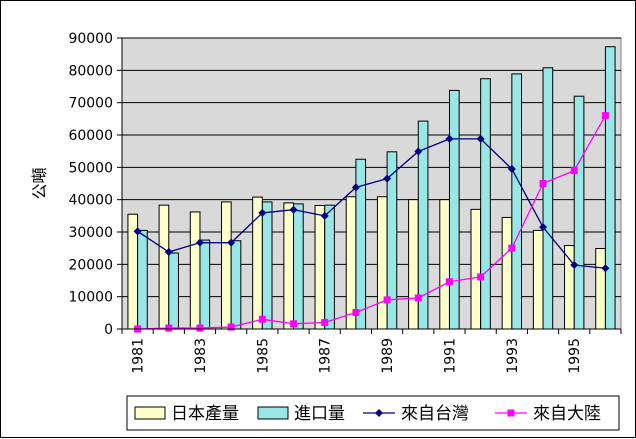 The width and height of the screenshot is (636, 439). What do you see at coordinates (435, 414) in the screenshot?
I see `legend-label: 來自台灣` at bounding box center [435, 414].